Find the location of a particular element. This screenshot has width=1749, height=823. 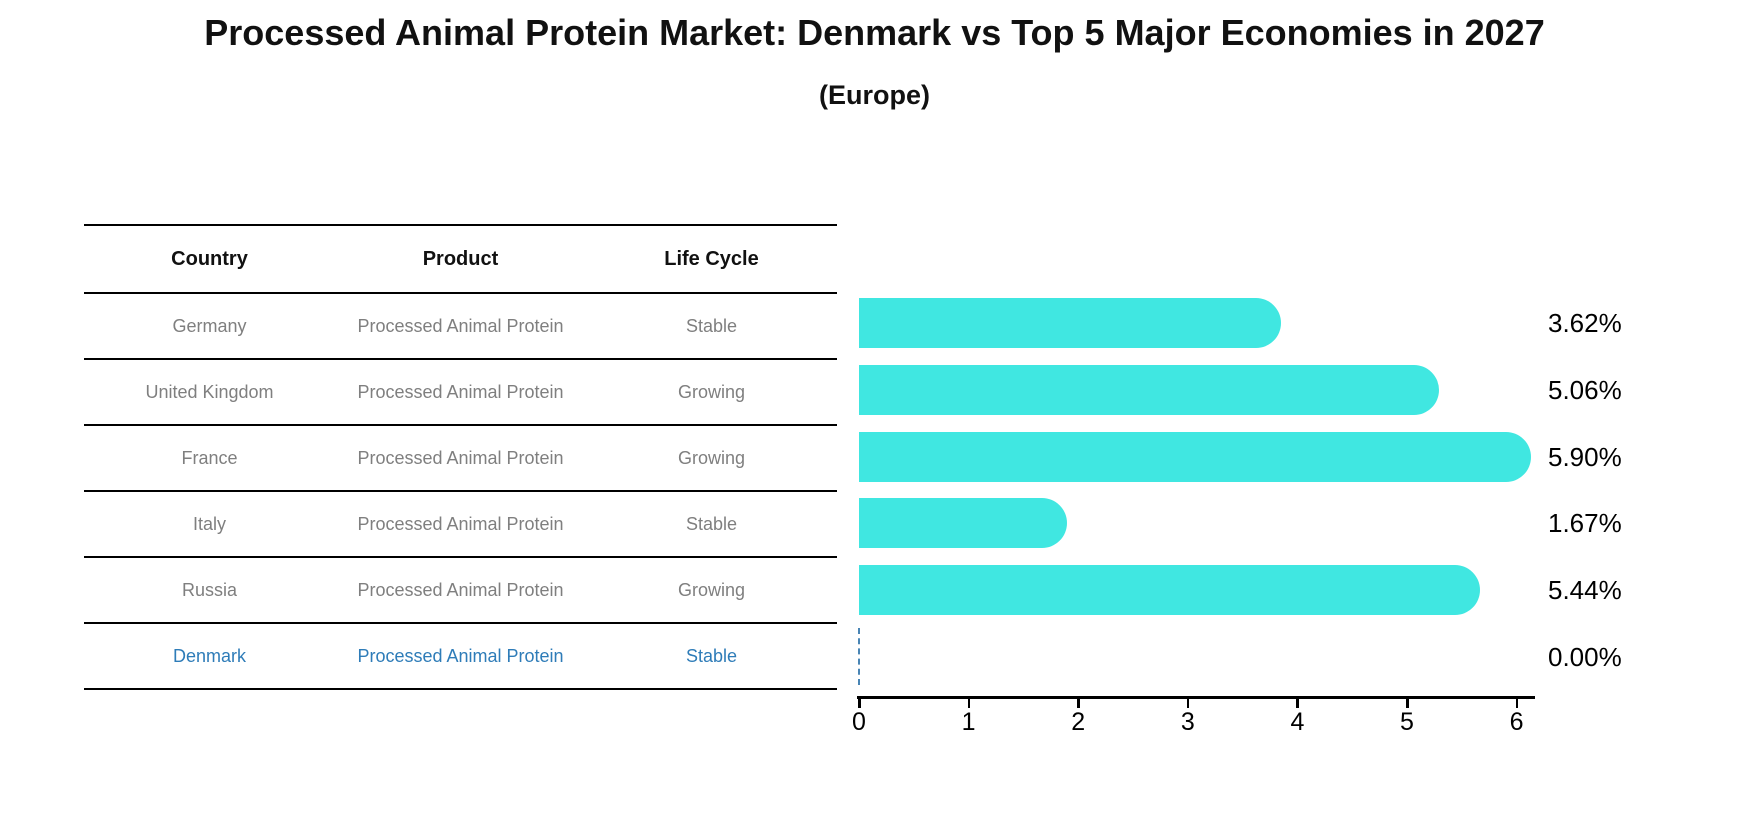

chart-subtitle: (Europe) is located at coordinates (874, 95).